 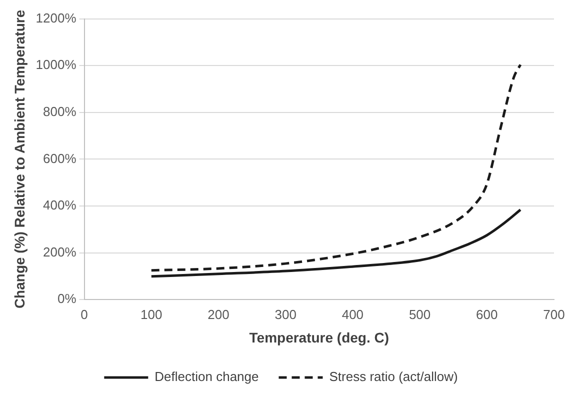 What do you see at coordinates (487, 314) in the screenshot?
I see `x-tick-label: 600` at bounding box center [487, 314].